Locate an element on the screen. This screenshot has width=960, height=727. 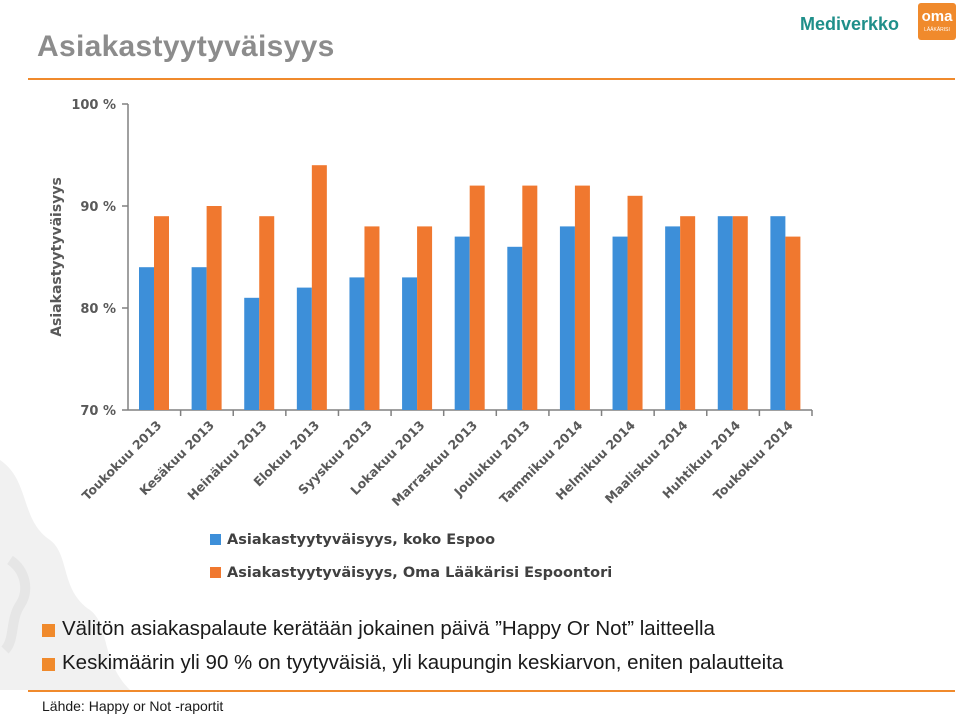
y-tick-label: 70 % is located at coordinates (98, 411).